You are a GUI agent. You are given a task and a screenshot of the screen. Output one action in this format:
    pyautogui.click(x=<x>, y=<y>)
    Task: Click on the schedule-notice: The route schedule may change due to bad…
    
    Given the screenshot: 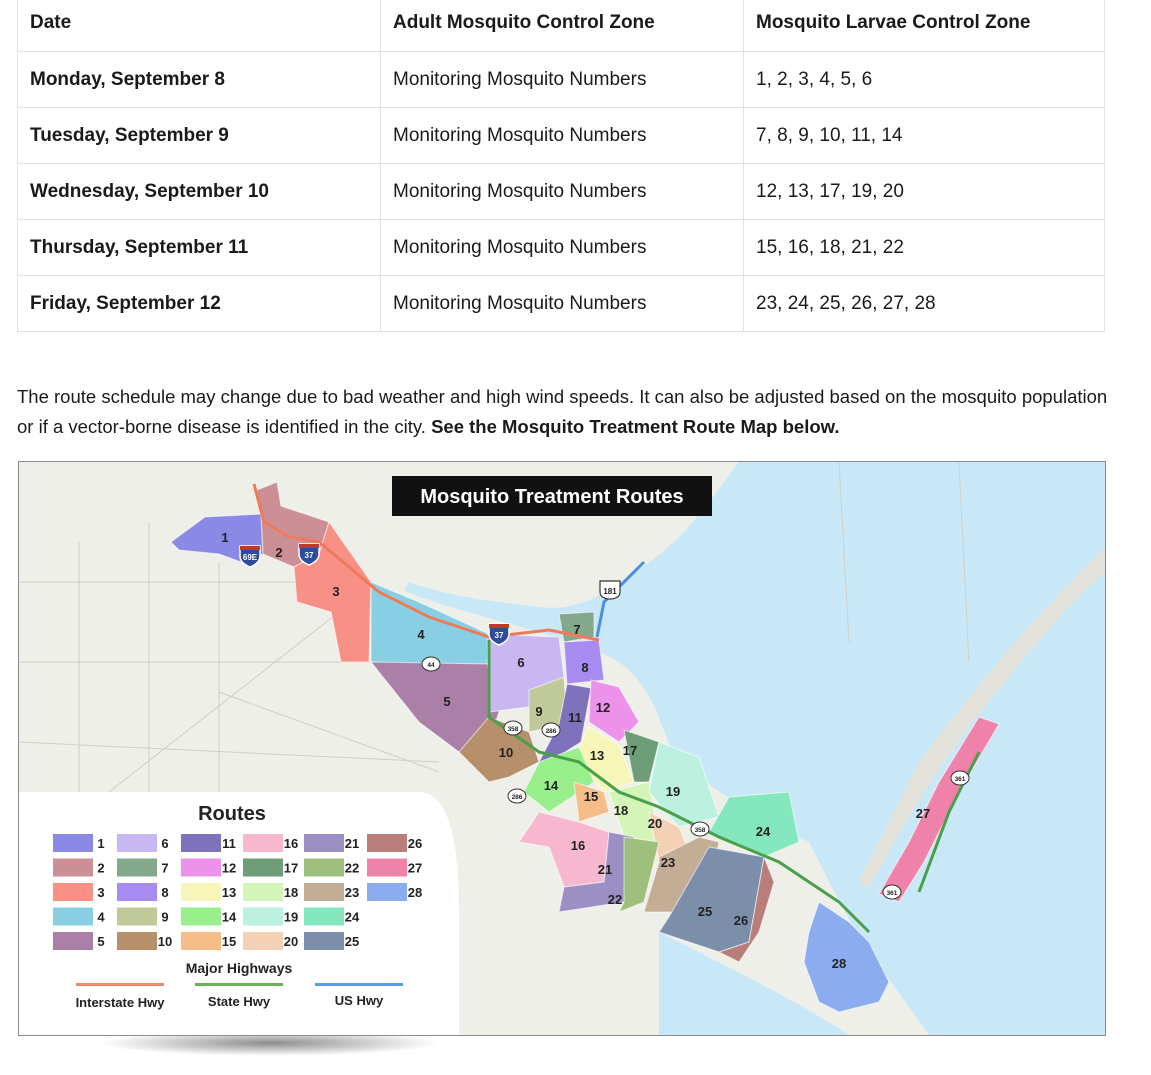 What is the action you would take?
    pyautogui.click(x=567, y=412)
    